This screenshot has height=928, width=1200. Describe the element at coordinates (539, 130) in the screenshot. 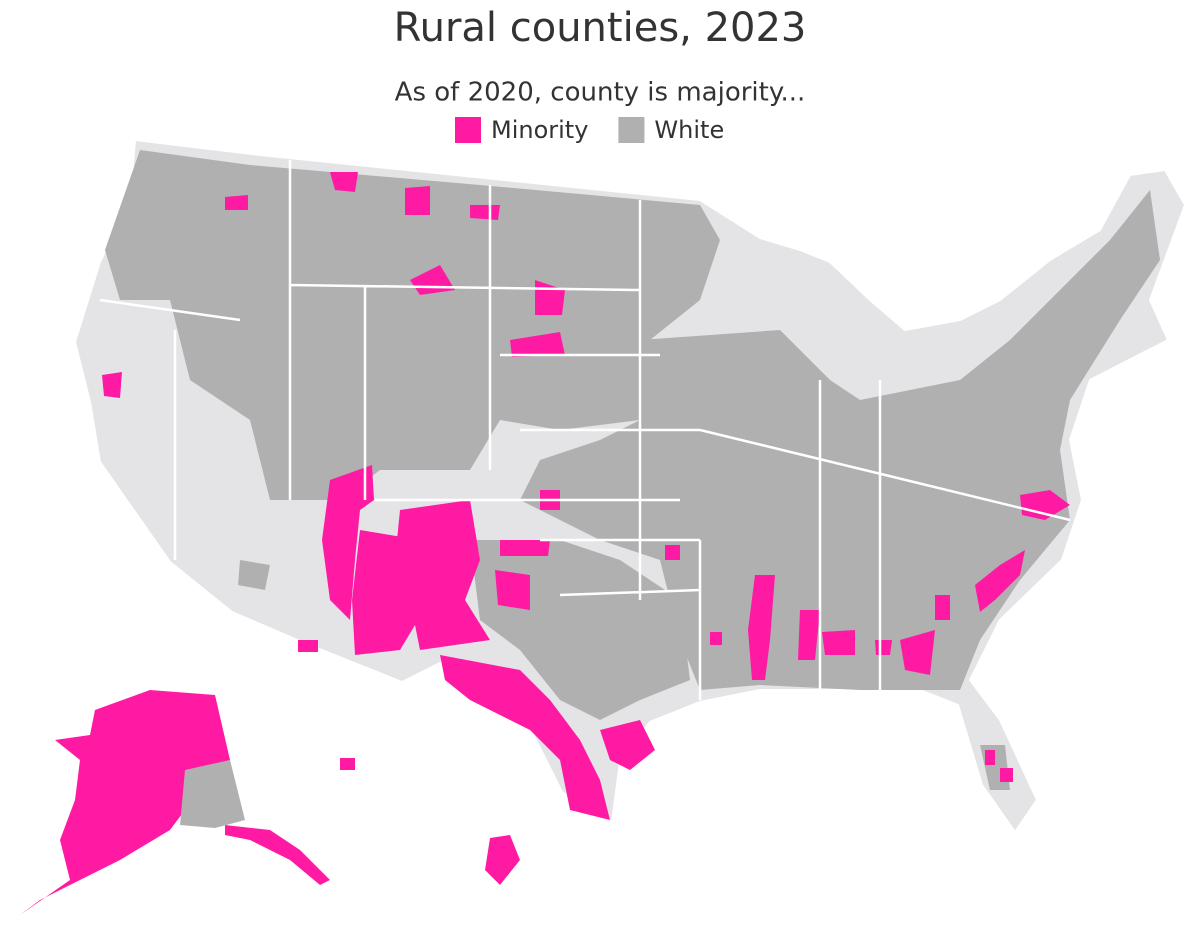

I see `legend-label: Minority` at that location.